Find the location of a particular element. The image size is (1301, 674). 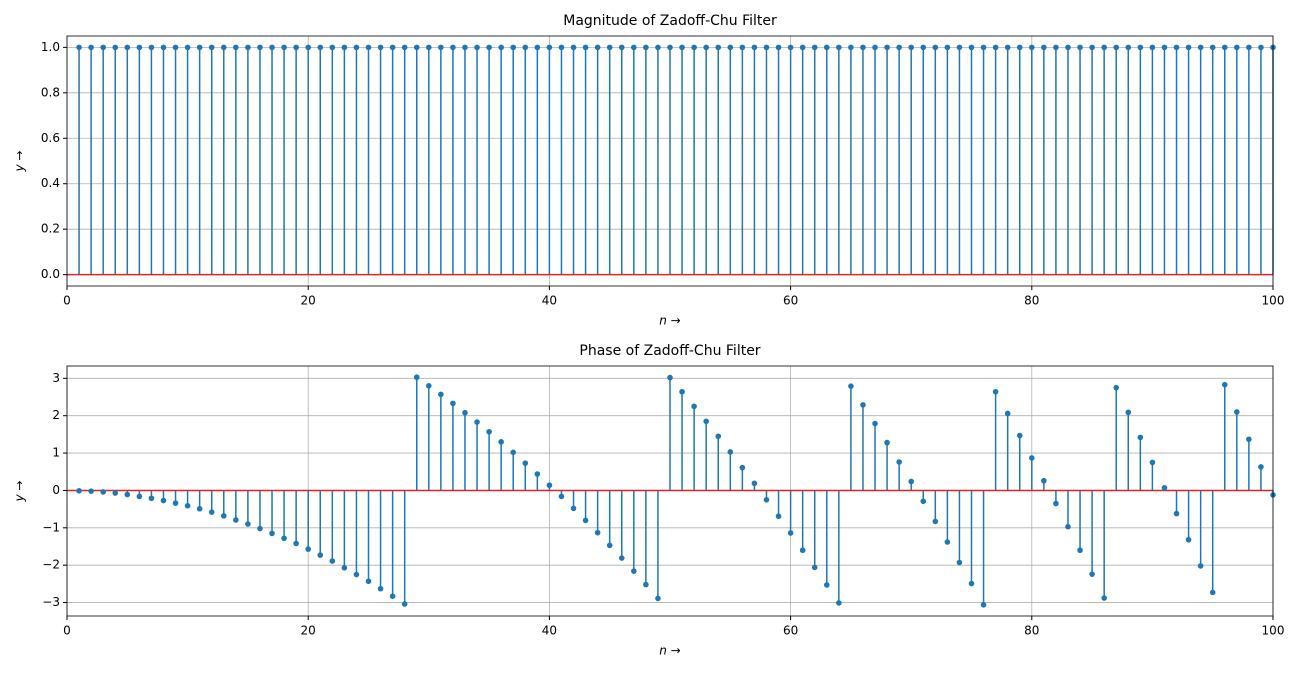

chart-title: Magnitude of Zadoff-Chu Filter is located at coordinates (670, 21).